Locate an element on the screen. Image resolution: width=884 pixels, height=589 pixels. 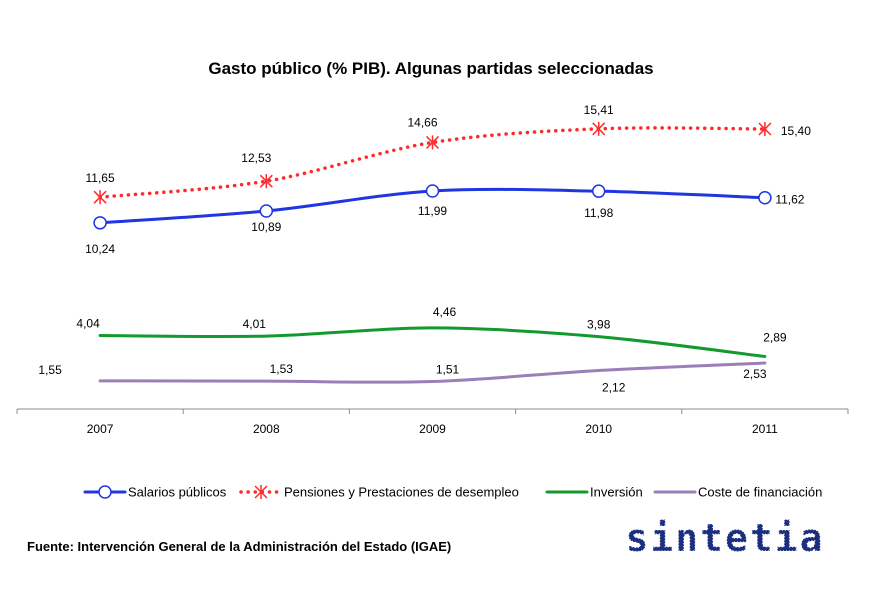
data-label: 4,46 is located at coordinates (445, 312).